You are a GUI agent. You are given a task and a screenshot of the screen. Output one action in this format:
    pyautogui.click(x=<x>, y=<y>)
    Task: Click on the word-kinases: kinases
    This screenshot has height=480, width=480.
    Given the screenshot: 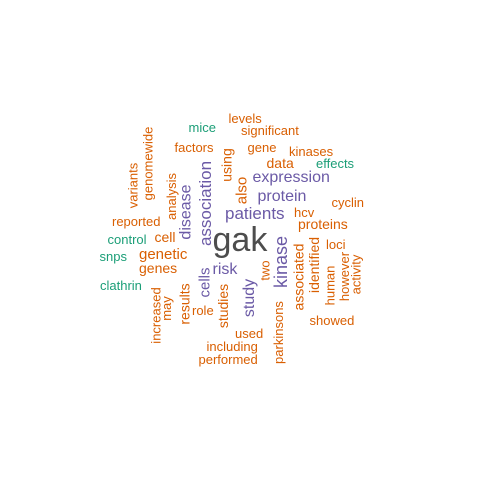 What is the action you would take?
    pyautogui.click(x=311, y=151)
    